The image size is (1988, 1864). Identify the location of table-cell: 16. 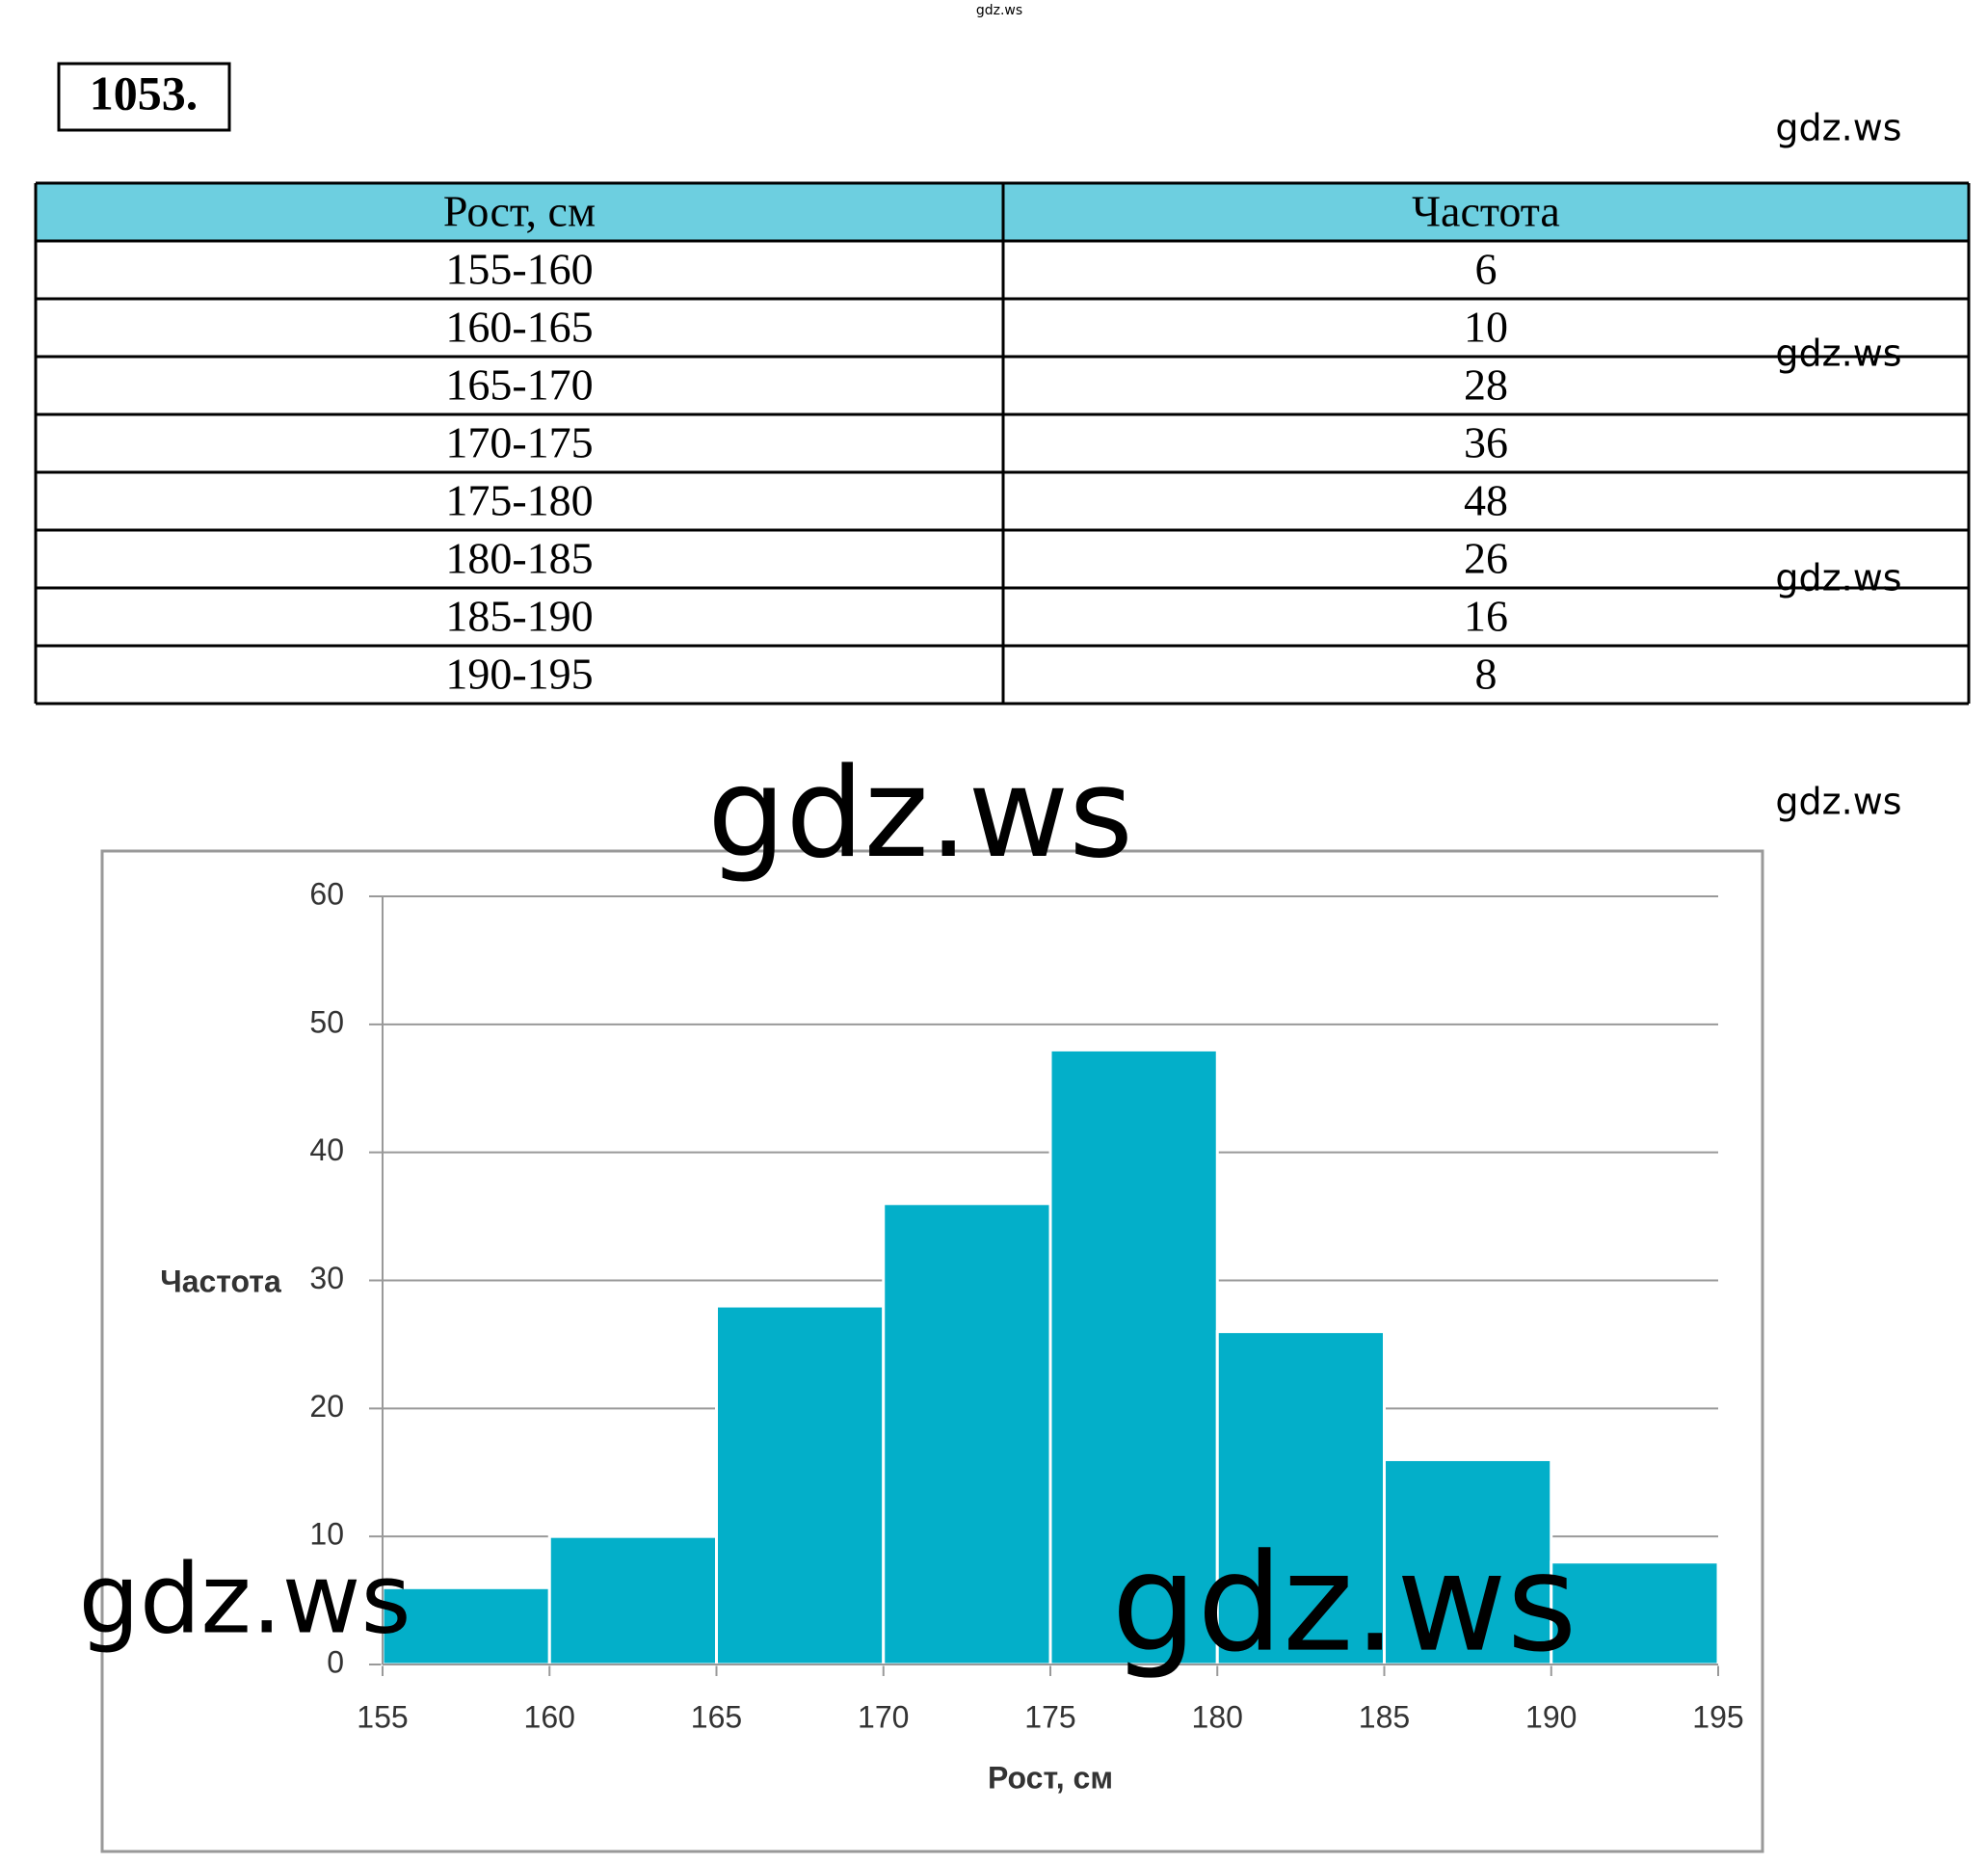
(1486, 616).